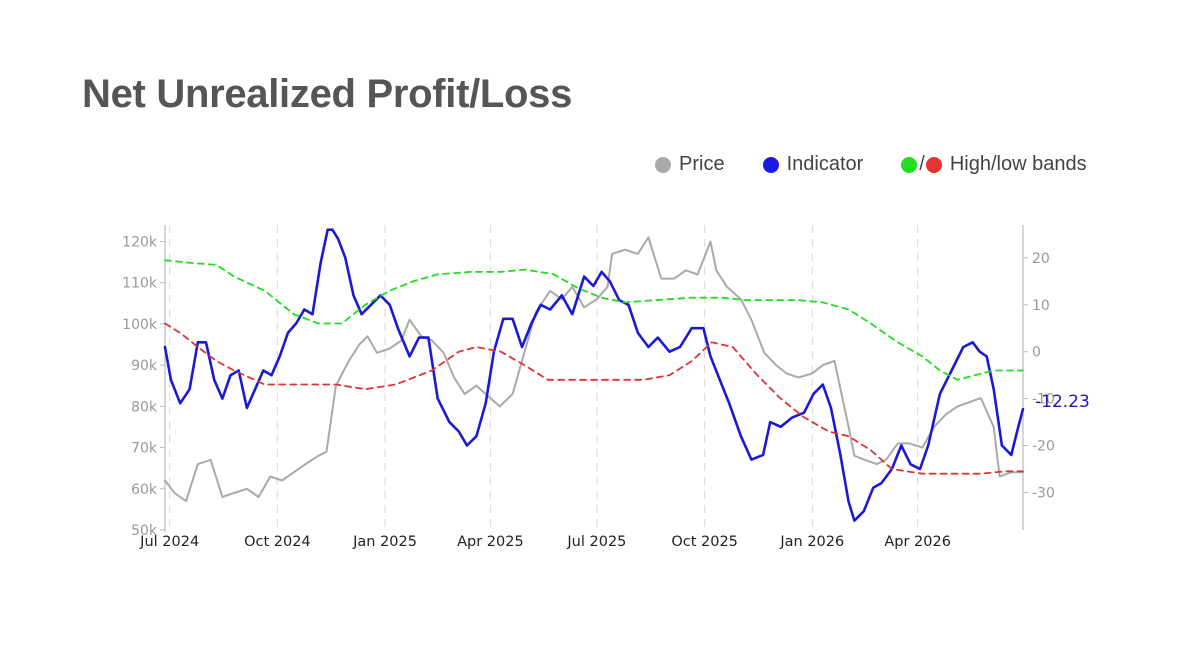  Describe the element at coordinates (917, 542) in the screenshot. I see `x-tick-label: Apr 2026` at that location.